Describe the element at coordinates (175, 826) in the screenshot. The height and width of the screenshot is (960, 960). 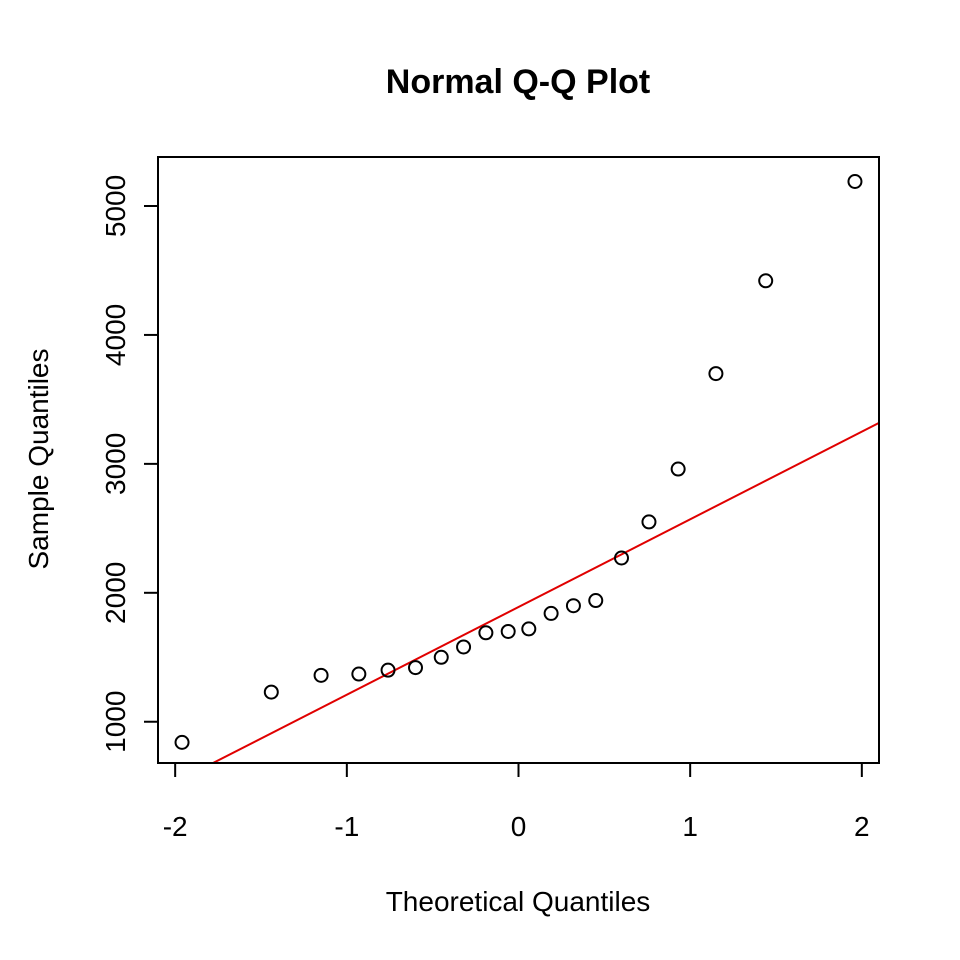
I see `x-tick-label: -2` at that location.